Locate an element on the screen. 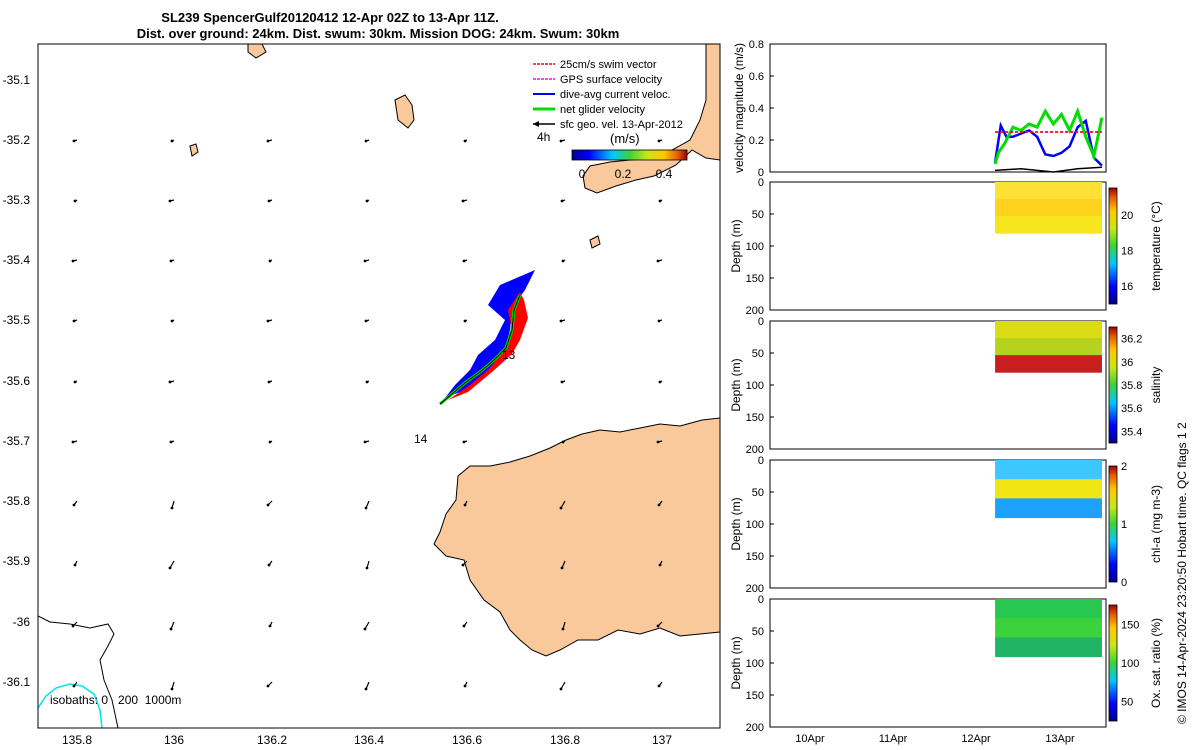 The width and height of the screenshot is (1200, 750). depth-colorbar-tick: 36 is located at coordinates (1127, 363).